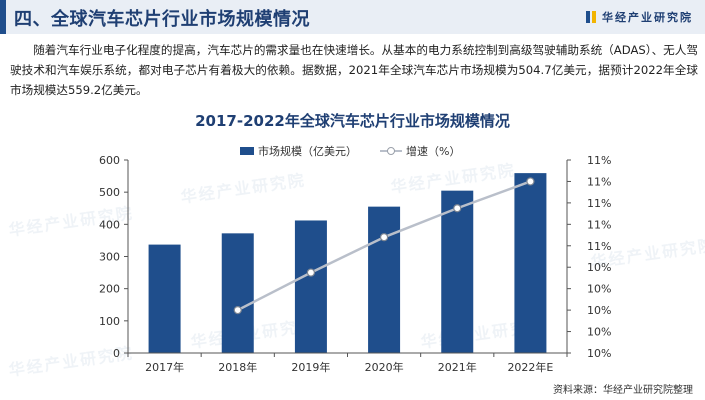  Describe the element at coordinates (352, 17) in the screenshot. I see `header: 四、全球汽车芯片行业市场规模情况 华经产业研究院` at that location.